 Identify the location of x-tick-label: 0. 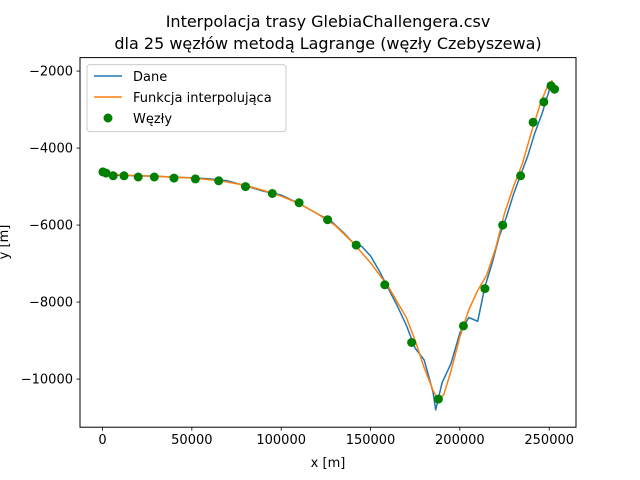
(102, 440).